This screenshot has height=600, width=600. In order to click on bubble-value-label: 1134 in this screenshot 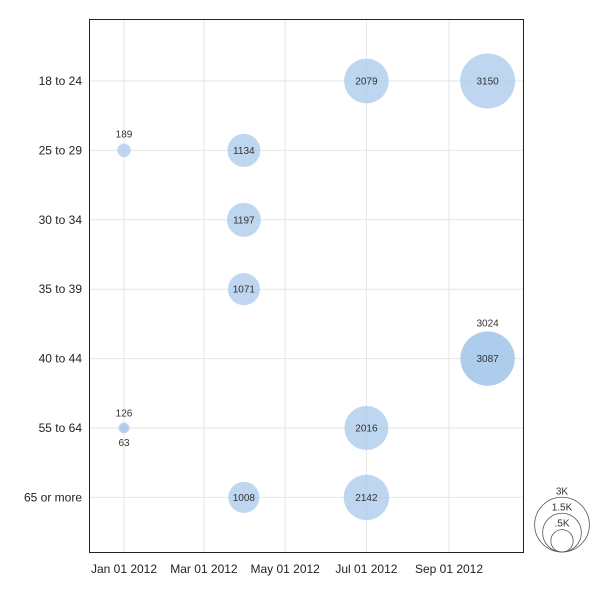, I will do `click(244, 151)`.